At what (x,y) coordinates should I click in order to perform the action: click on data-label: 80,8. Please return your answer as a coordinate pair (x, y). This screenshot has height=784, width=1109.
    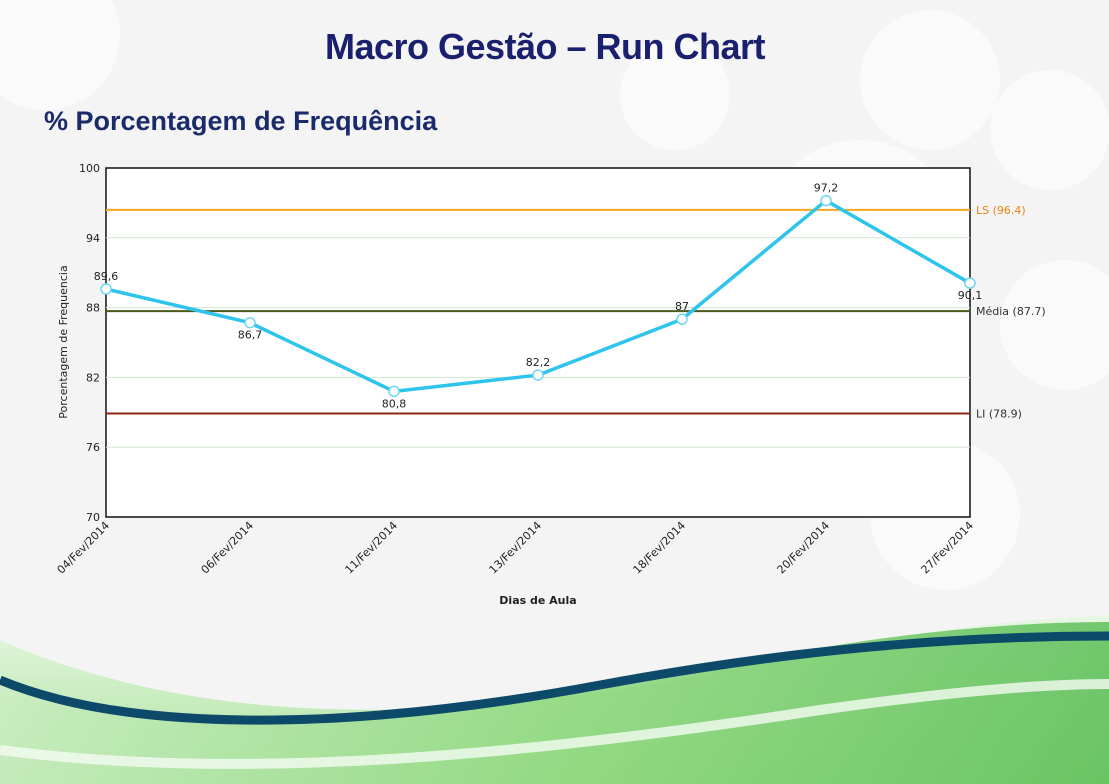
    Looking at the image, I should click on (394, 403).